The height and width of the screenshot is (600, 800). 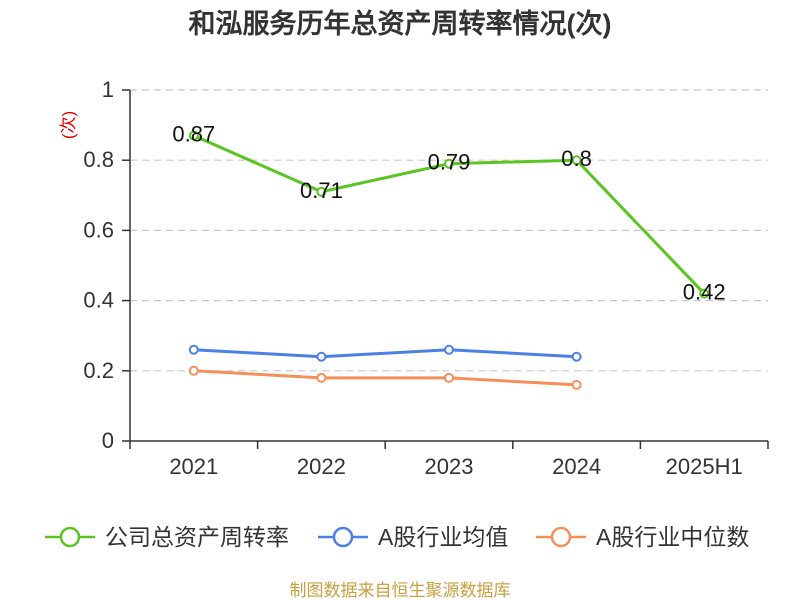 I want to click on legend-label: A股行业均值, so click(x=443, y=537).